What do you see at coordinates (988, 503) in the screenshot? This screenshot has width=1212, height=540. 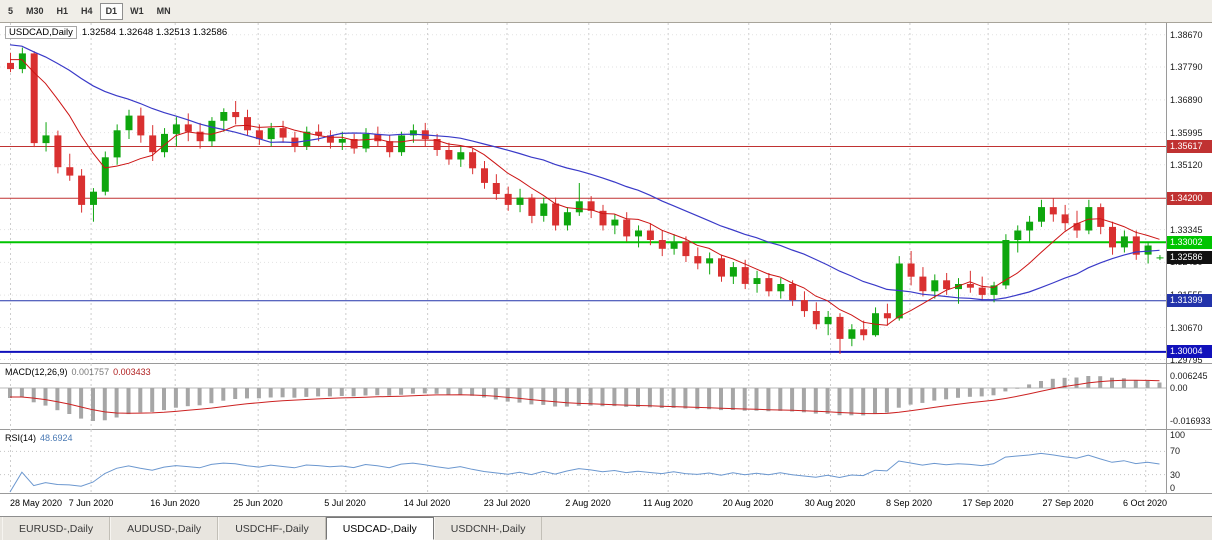 I see `date-axis-label: 17 Sep 2020` at bounding box center [988, 503].